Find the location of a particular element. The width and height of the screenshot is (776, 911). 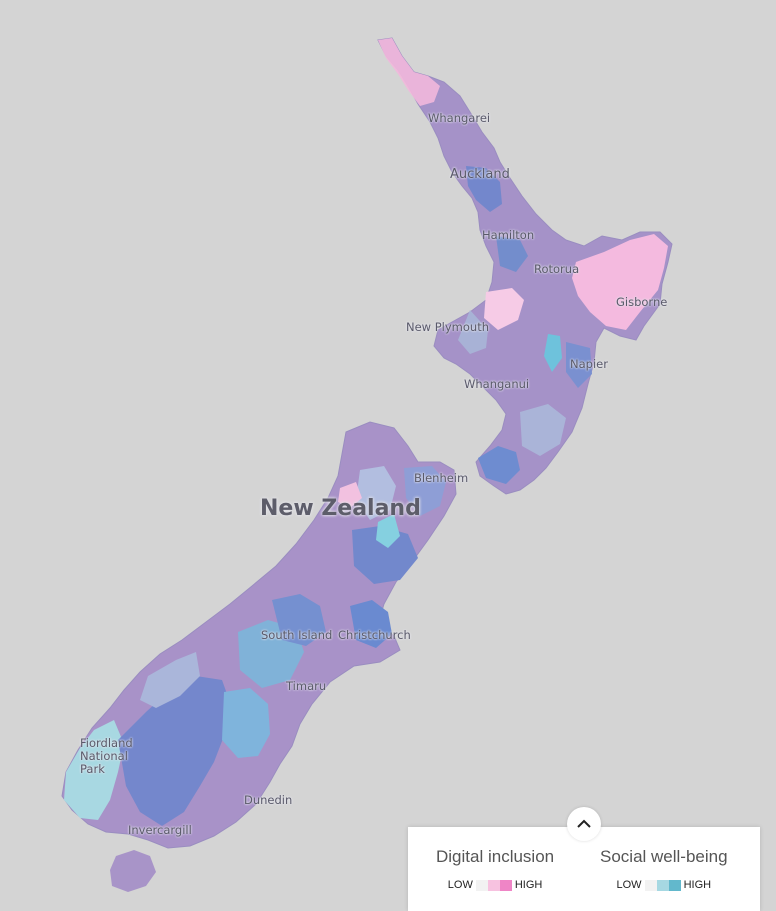

place-label: Gisborne is located at coordinates (642, 302).